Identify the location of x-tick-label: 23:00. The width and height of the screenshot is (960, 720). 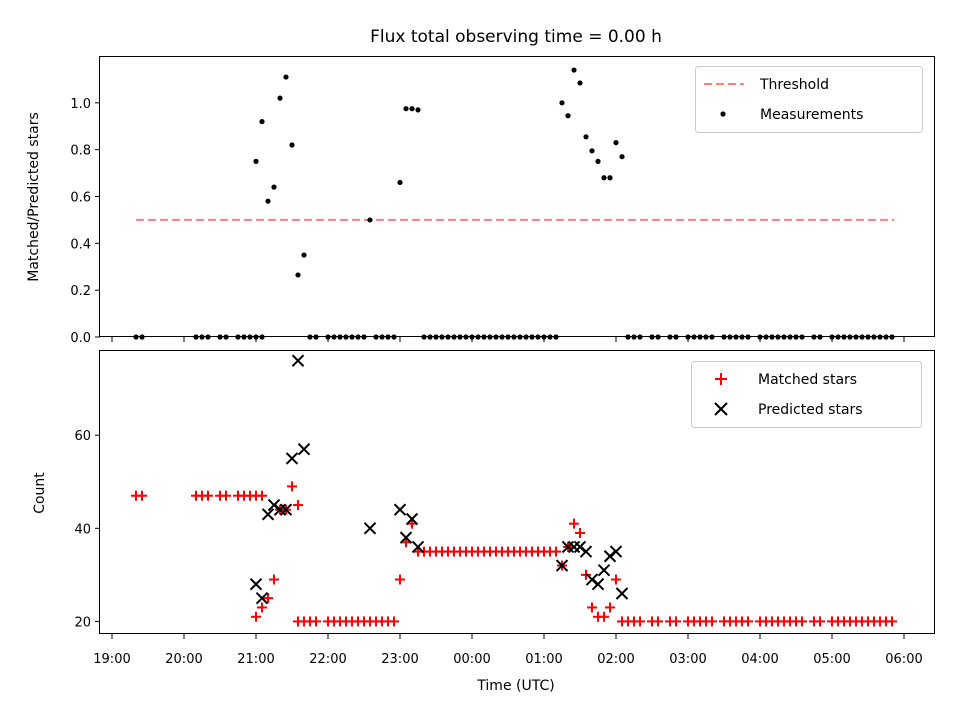
(399, 659).